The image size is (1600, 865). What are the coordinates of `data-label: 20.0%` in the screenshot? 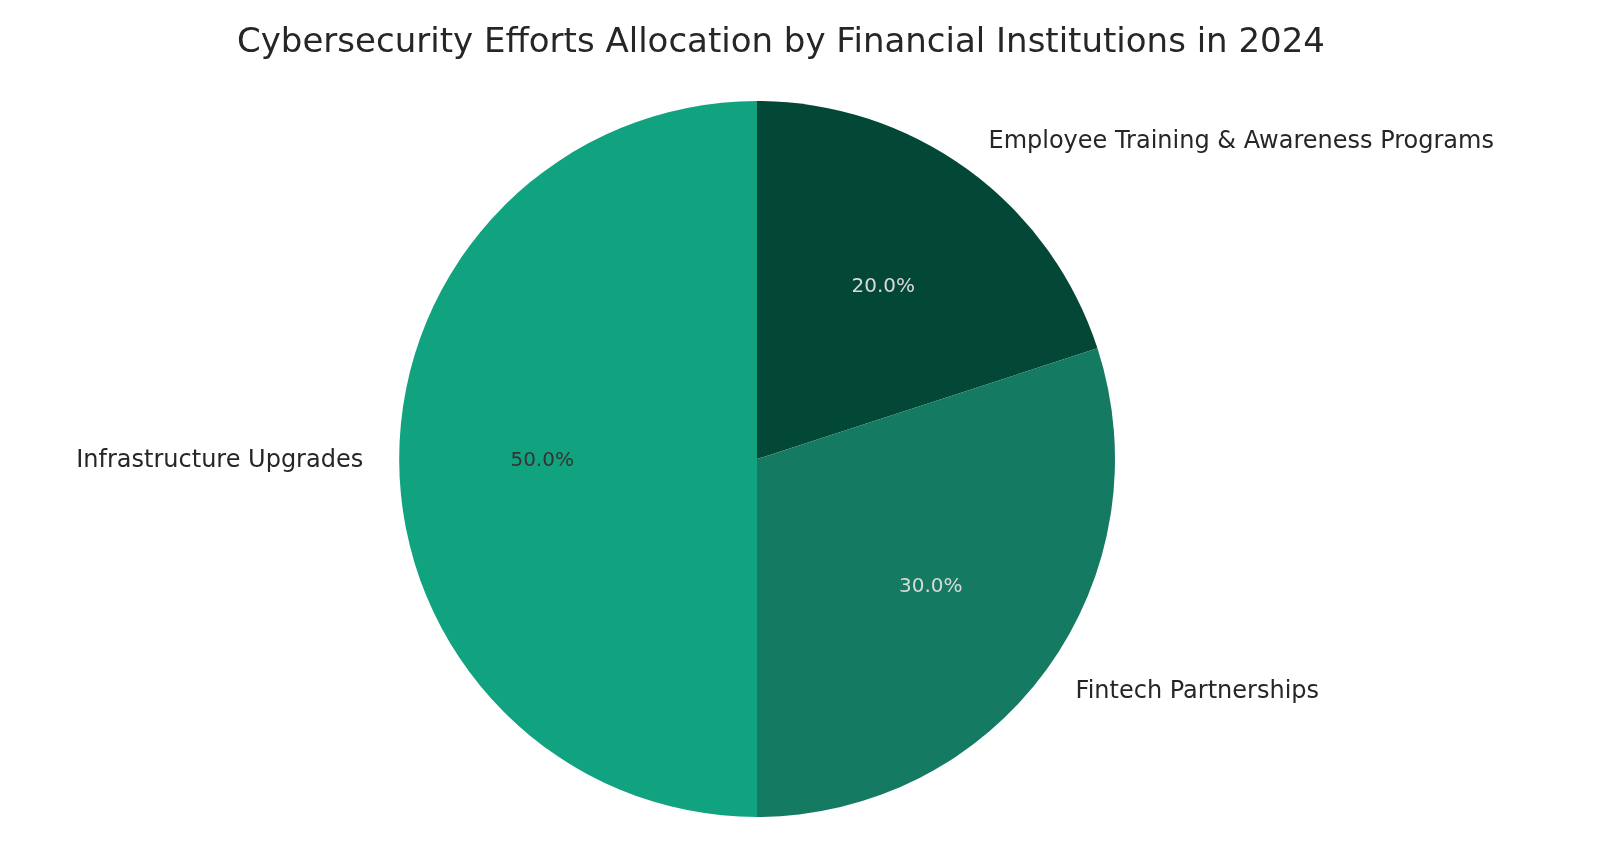 It's located at (883, 285).